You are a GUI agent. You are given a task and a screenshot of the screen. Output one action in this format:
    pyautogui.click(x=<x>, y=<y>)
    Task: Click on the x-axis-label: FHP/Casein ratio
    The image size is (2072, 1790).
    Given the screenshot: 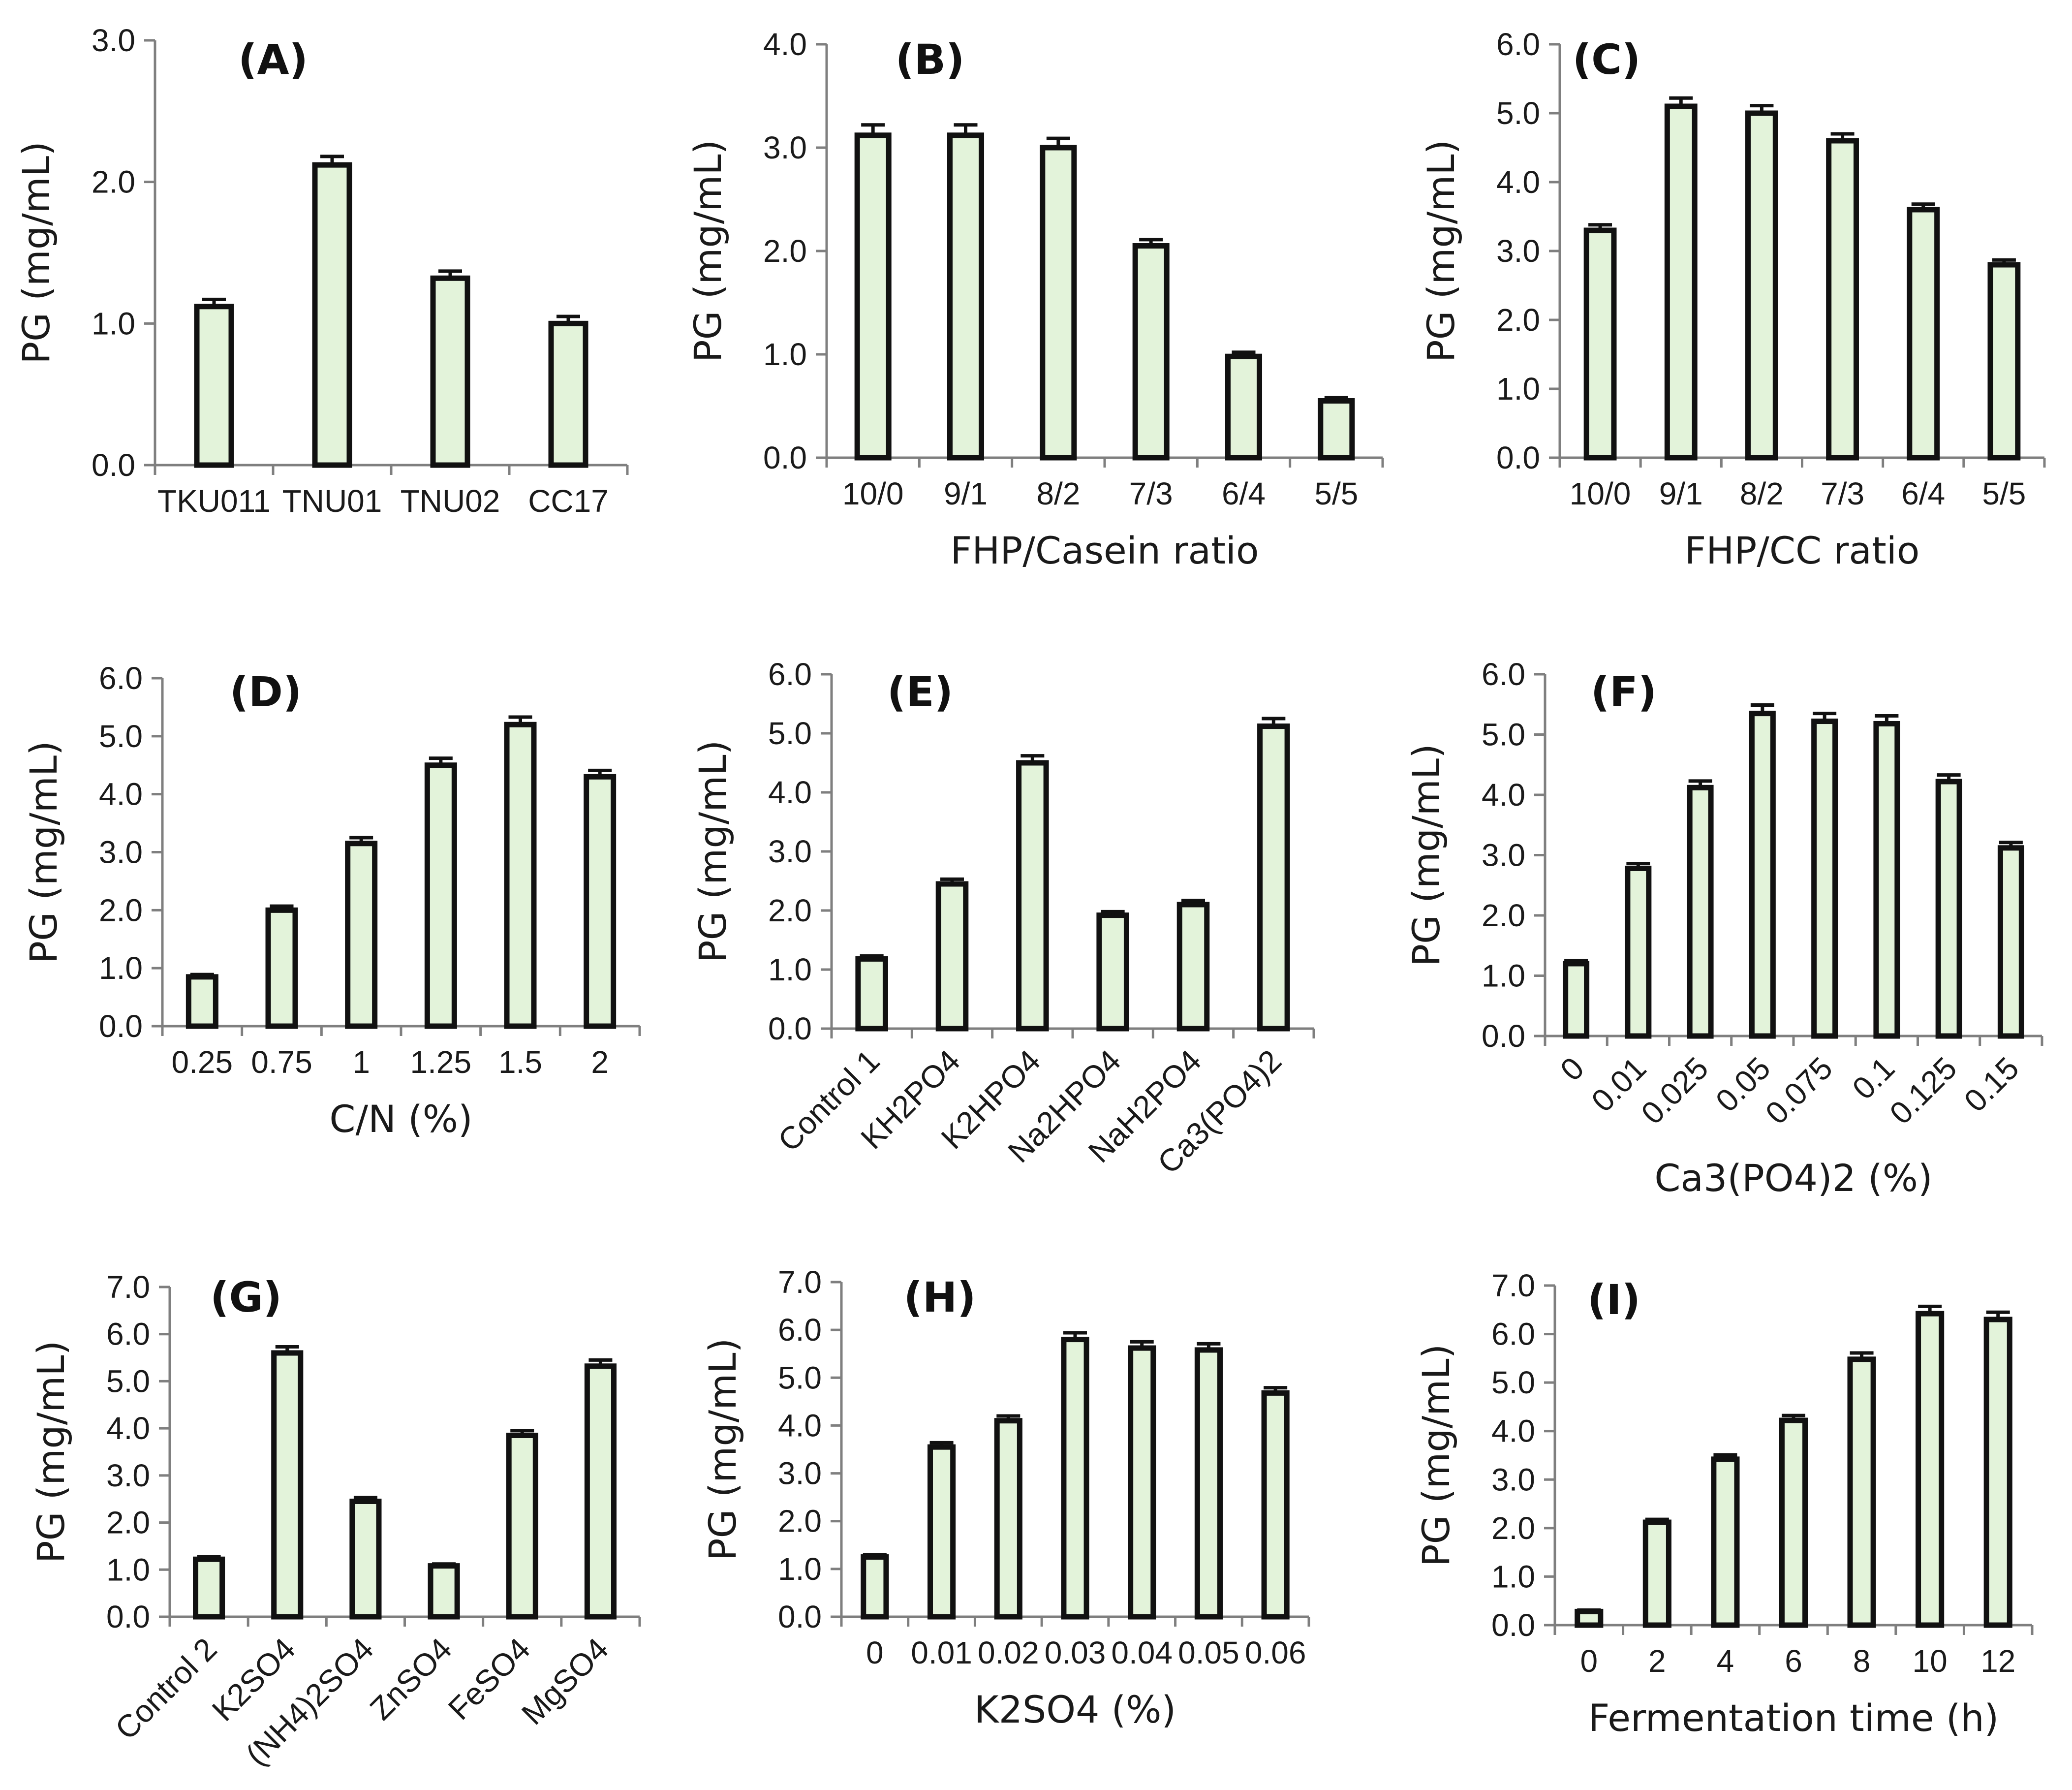 What is the action you would take?
    pyautogui.click(x=1105, y=551)
    